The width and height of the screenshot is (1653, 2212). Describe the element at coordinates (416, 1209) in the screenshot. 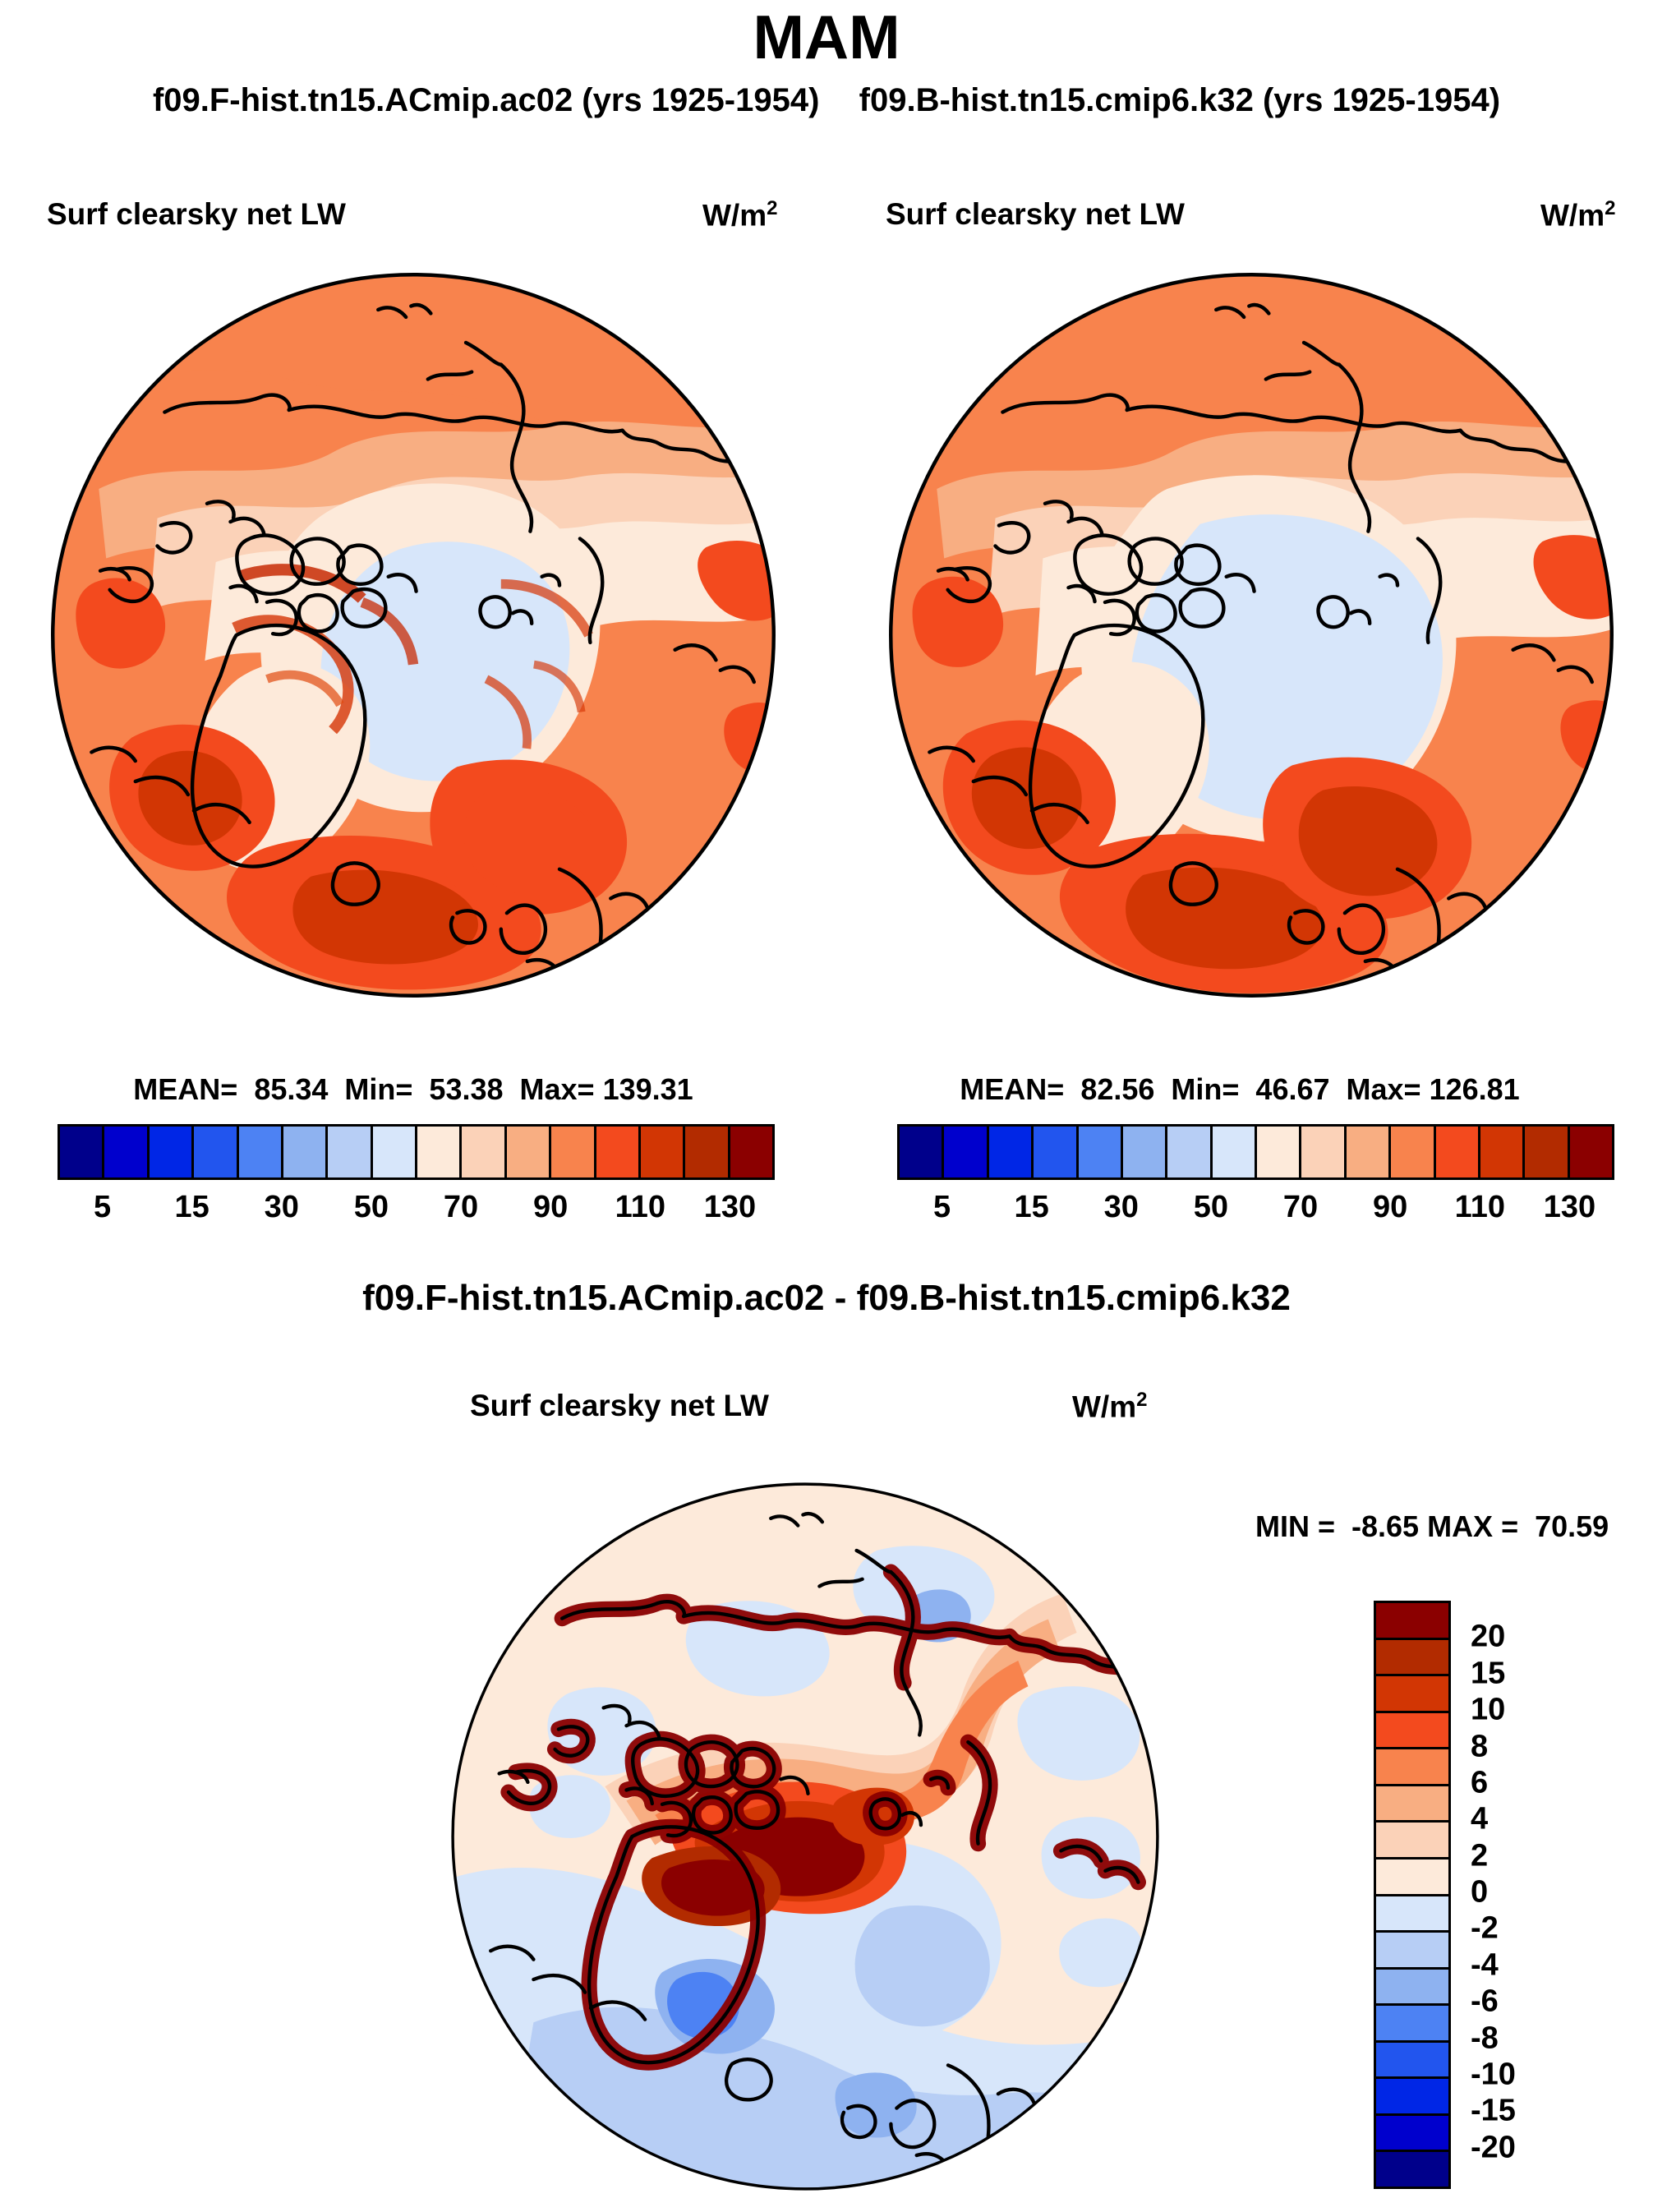

I see `left-colorbar-ticks: 5 15 30 50 70 90 110 130` at that location.